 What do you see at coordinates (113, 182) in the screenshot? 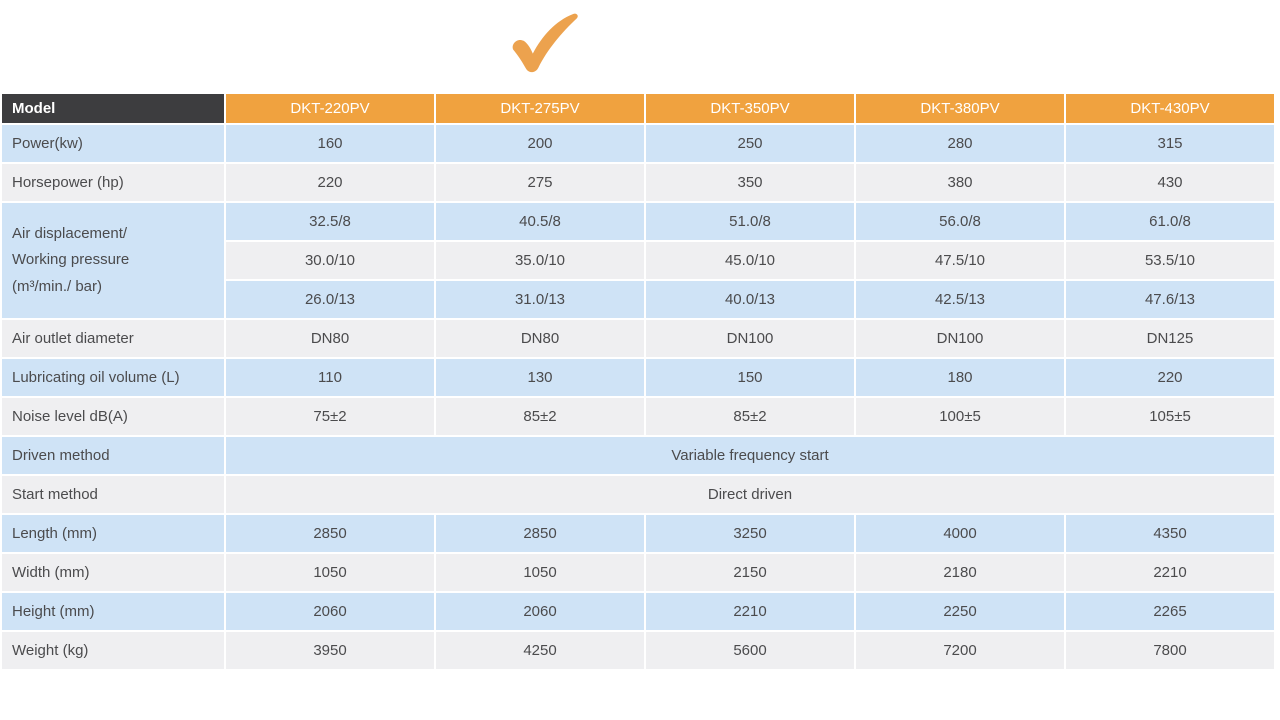
I see `row-label: Horsepower (hp)` at bounding box center [113, 182].